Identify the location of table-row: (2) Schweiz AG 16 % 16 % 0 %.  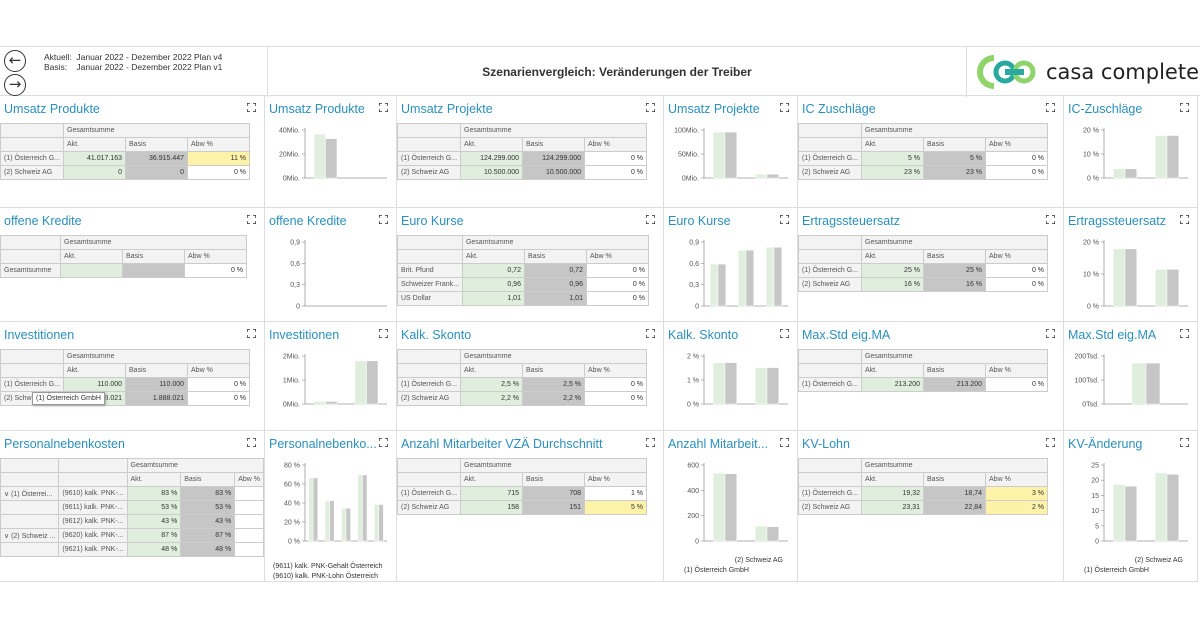
(923, 284).